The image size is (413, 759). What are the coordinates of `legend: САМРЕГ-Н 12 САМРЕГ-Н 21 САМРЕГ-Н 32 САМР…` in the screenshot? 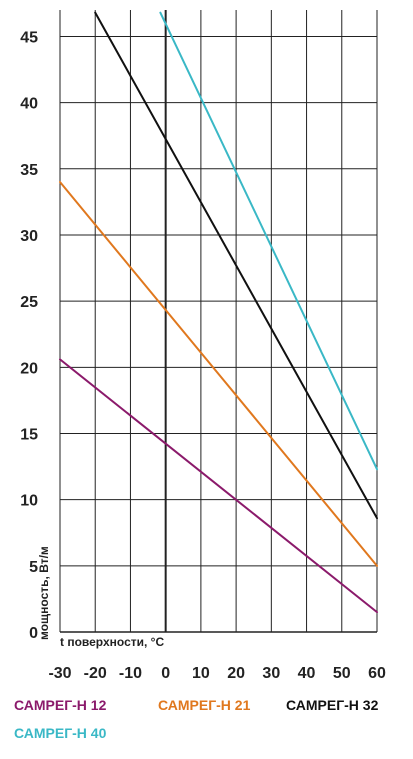 It's located at (196, 719).